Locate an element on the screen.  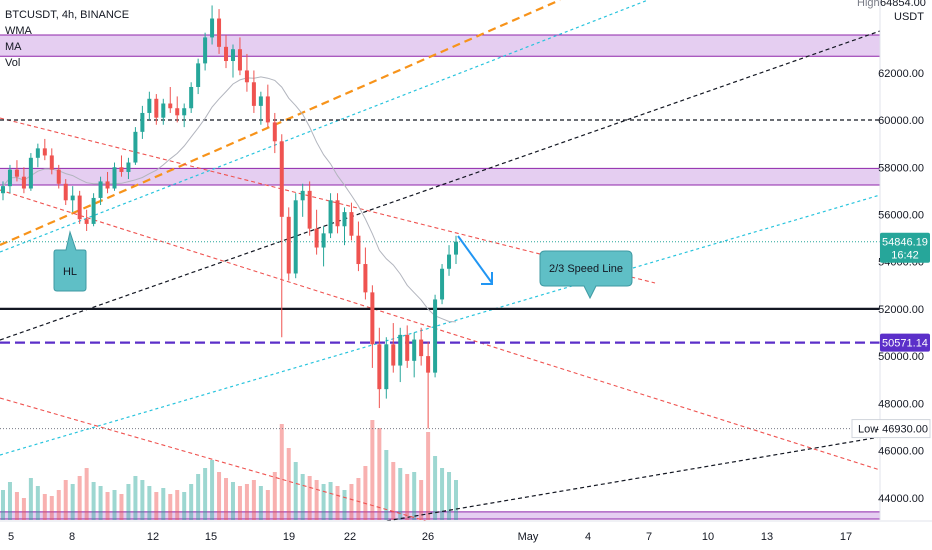
chart-legend: BTCUSDT, 4h, BINANCE WMA MA Vol is located at coordinates (67, 39).